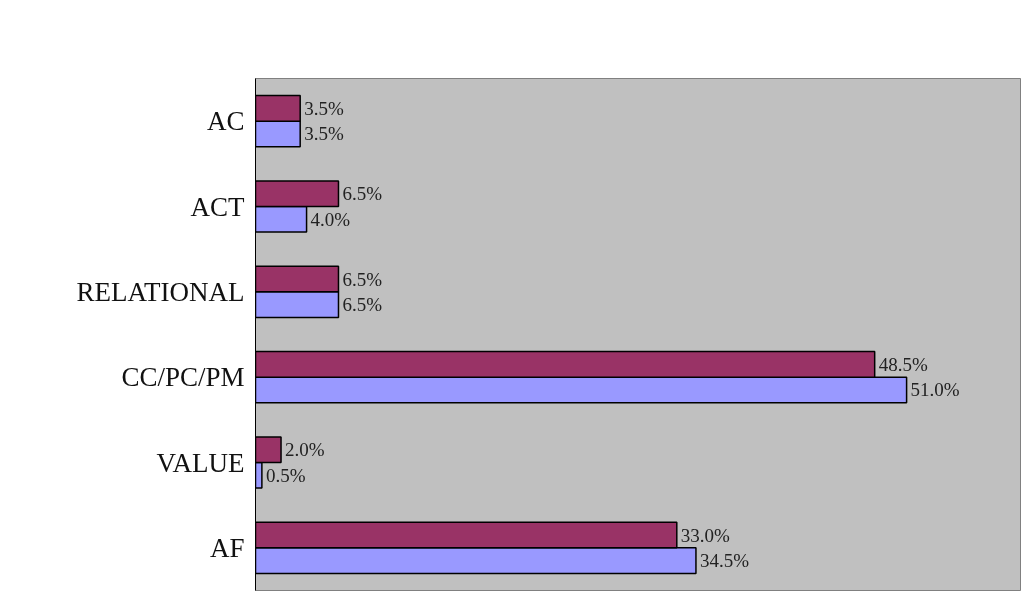 Image resolution: width=1021 pixels, height=594 pixels. What do you see at coordinates (705, 535) in the screenshot?
I see `data-label: 33.0%` at bounding box center [705, 535].